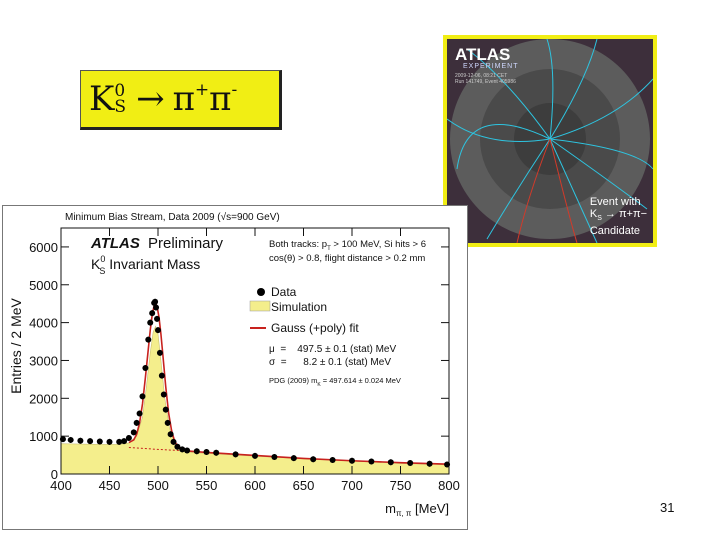 This screenshot has width=720, height=540. Describe the element at coordinates (43, 360) in the screenshot. I see `y-tick-label: 3000` at that location.